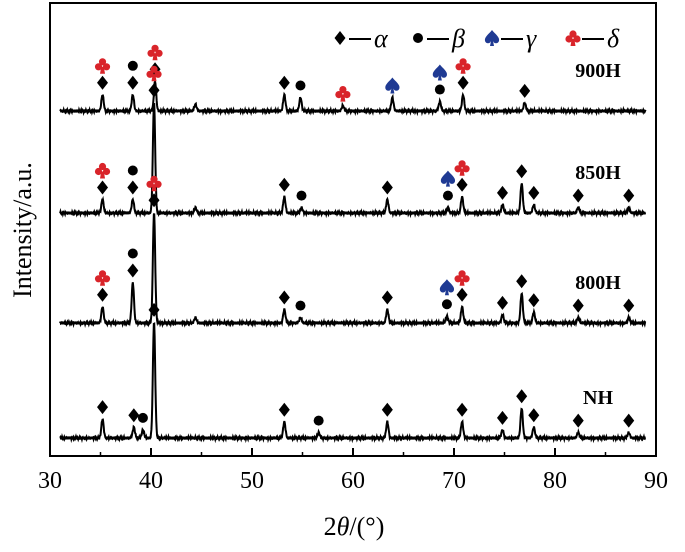 This screenshot has width=685, height=552. I want to click on curve-label: 850H, so click(598, 173).